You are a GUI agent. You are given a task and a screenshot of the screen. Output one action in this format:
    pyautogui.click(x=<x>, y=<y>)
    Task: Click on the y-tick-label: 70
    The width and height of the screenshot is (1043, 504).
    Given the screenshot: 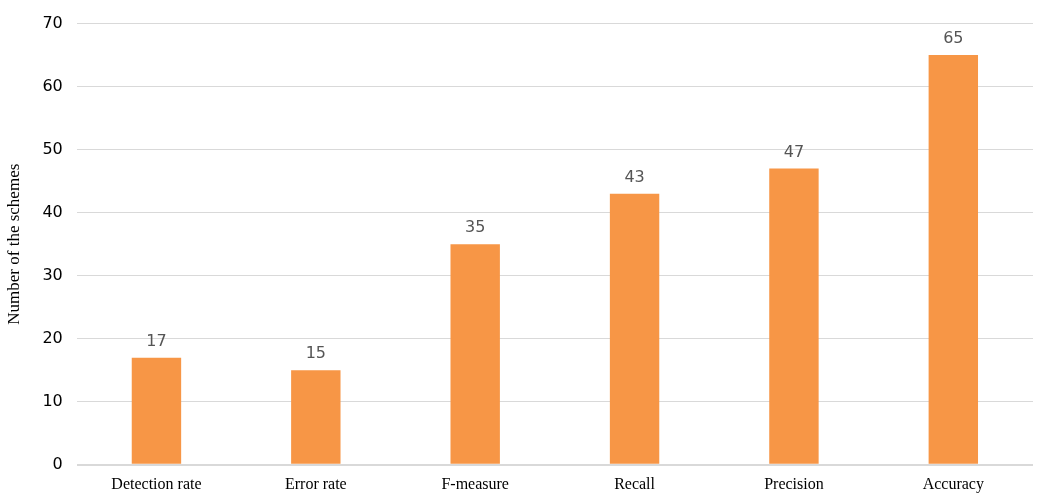 What is the action you would take?
    pyautogui.click(x=52, y=22)
    